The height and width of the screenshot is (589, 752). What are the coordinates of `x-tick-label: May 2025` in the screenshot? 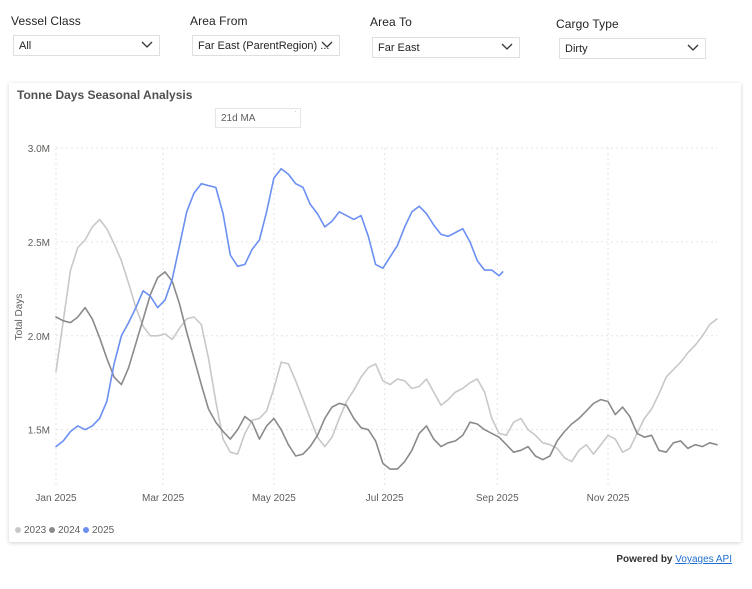 It's located at (274, 498).